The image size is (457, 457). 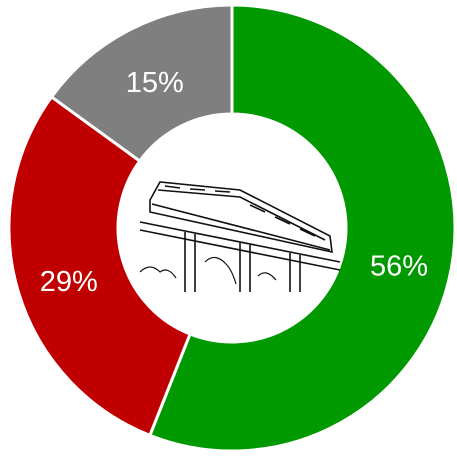 I want to click on data-label: 29%, so click(x=69, y=282).